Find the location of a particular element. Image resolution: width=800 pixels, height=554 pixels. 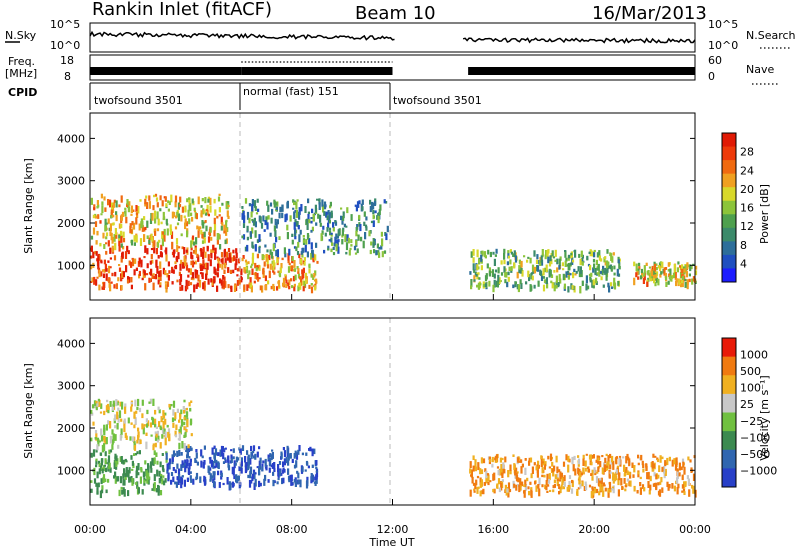

x-tick-label: 08:00 is located at coordinates (292, 529).